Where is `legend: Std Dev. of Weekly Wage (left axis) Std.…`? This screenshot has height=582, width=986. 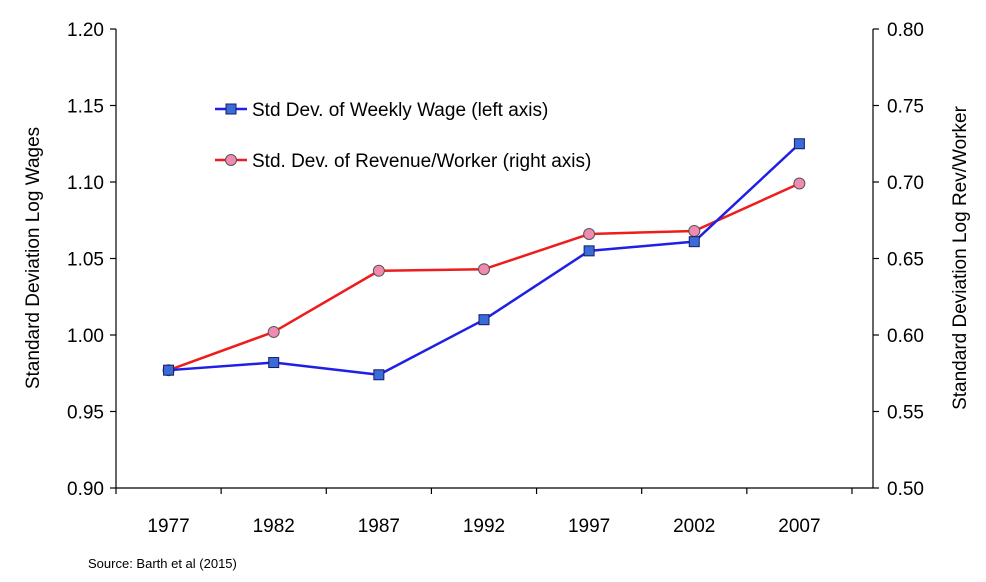 legend: Std Dev. of Weekly Wage (left axis) Std.… is located at coordinates (403, 136).